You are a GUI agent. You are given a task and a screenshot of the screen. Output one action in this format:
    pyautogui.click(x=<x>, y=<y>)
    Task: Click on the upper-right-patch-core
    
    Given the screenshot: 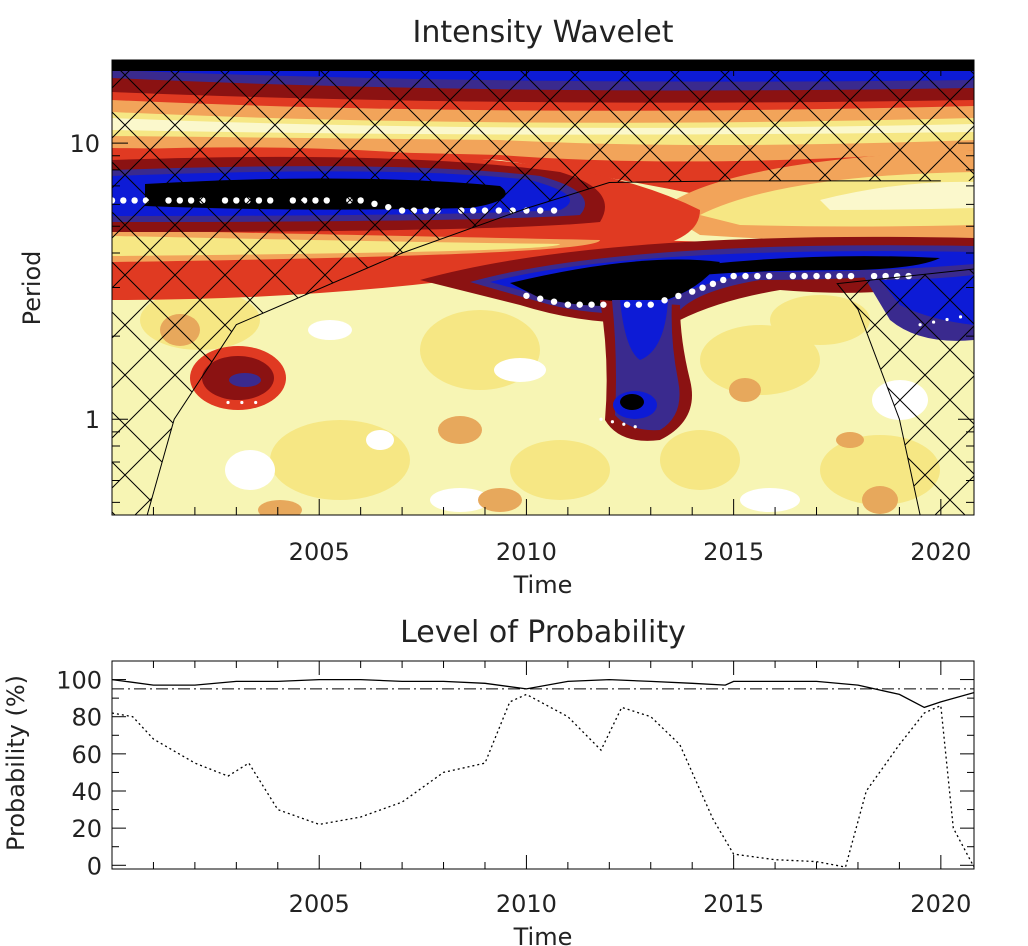 What is the action you would take?
    pyautogui.click(x=897, y=195)
    